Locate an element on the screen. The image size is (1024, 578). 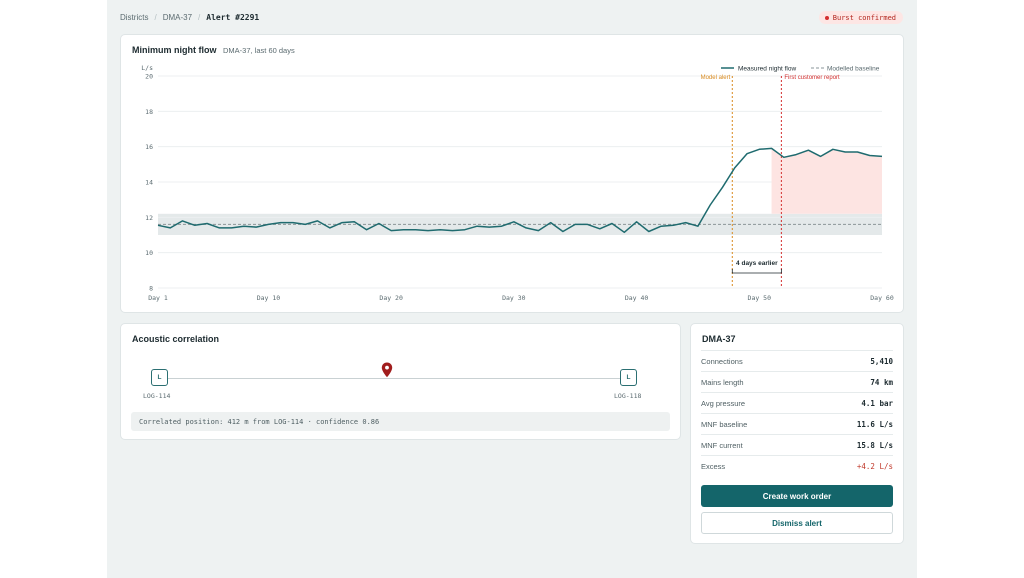
legend-baseline-label: Modelled baseline is located at coordinates (853, 69).